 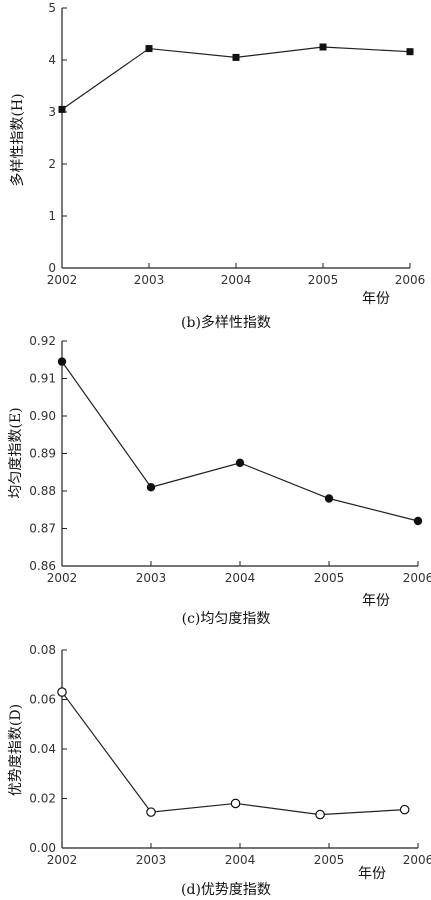 I want to click on y-tick-label: 0.92, so click(x=42, y=341).